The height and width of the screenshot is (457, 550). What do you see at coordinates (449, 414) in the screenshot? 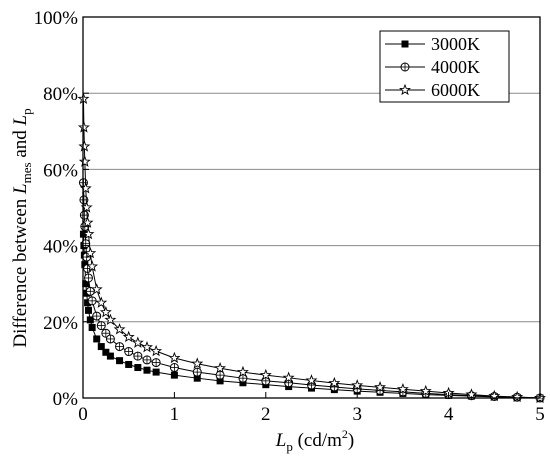
I see `x-tick-label: 4` at bounding box center [449, 414].